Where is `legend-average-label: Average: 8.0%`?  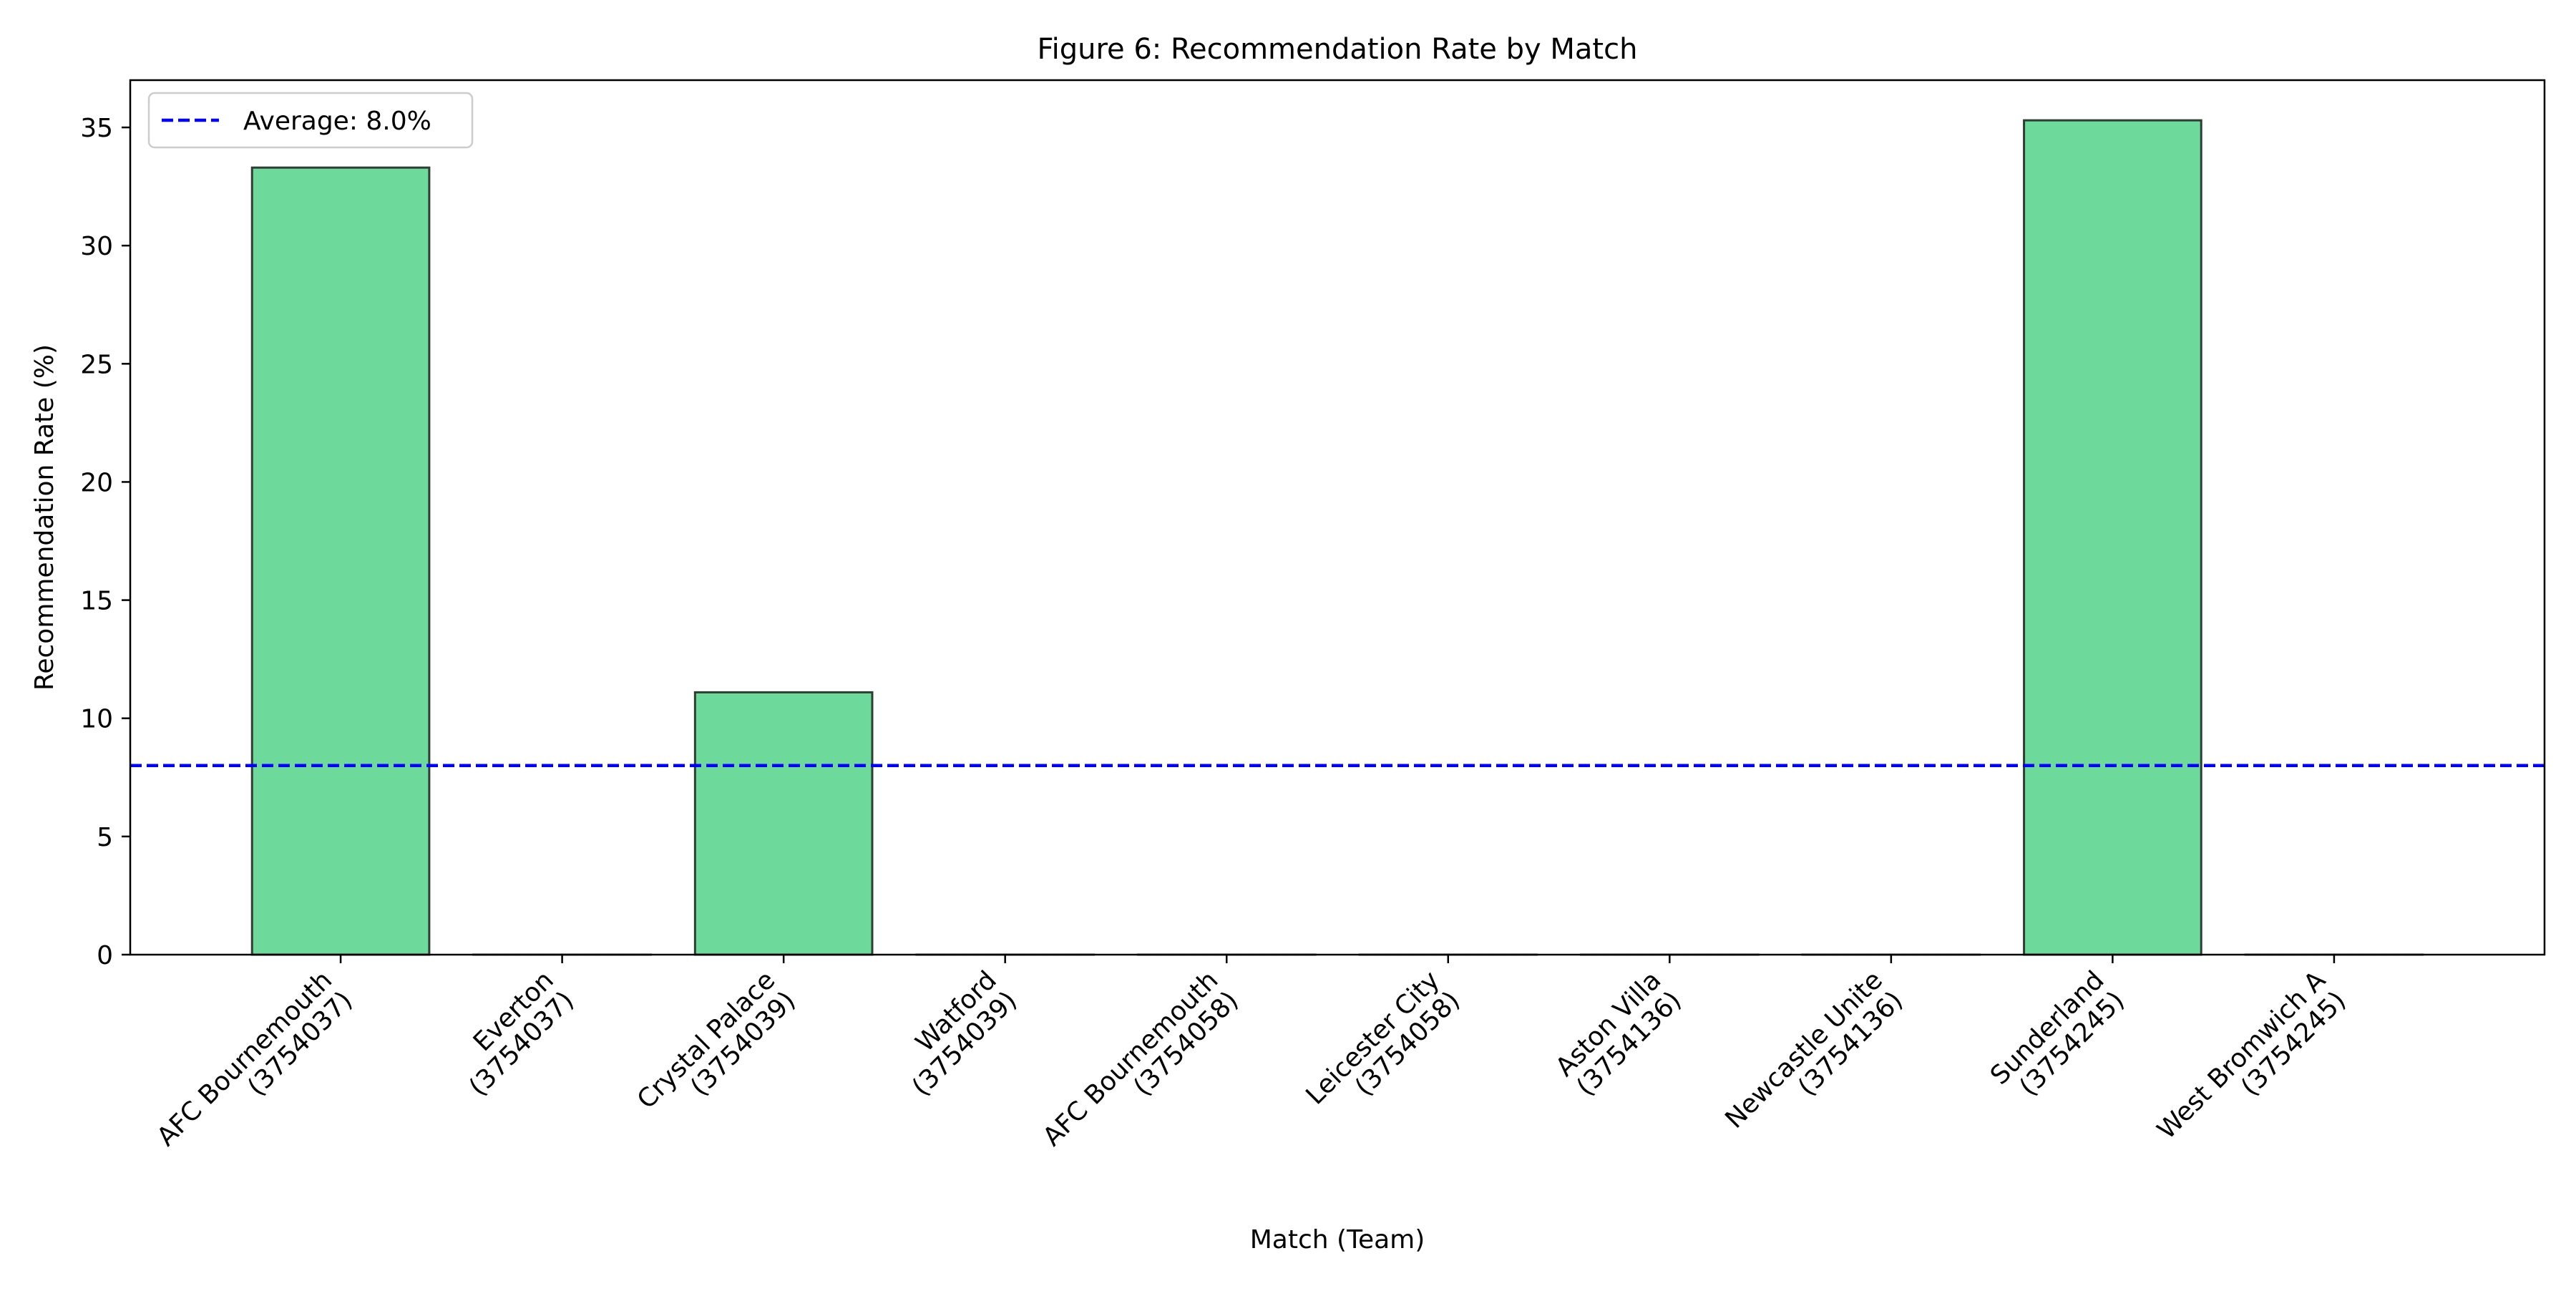
legend-average-label: Average: 8.0% is located at coordinates (337, 121).